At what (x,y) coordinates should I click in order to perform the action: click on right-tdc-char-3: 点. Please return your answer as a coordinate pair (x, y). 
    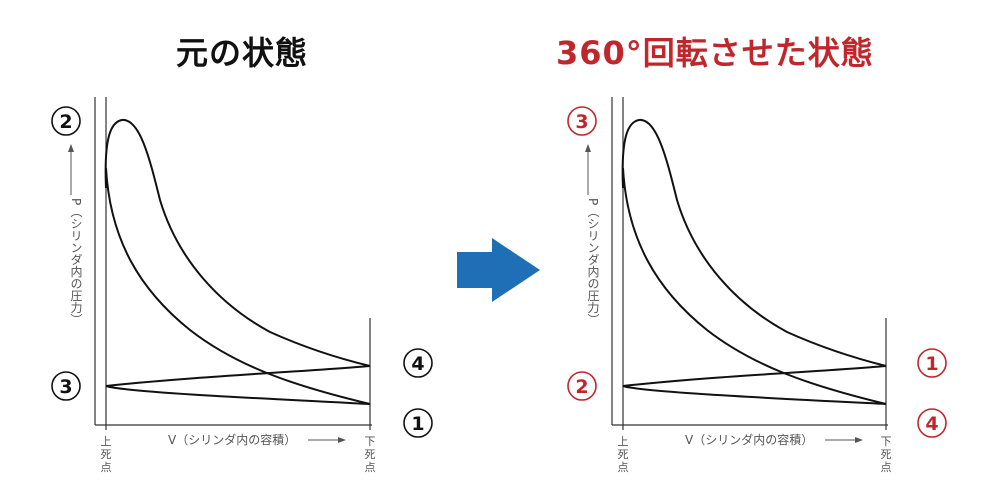
    Looking at the image, I should click on (623, 467).